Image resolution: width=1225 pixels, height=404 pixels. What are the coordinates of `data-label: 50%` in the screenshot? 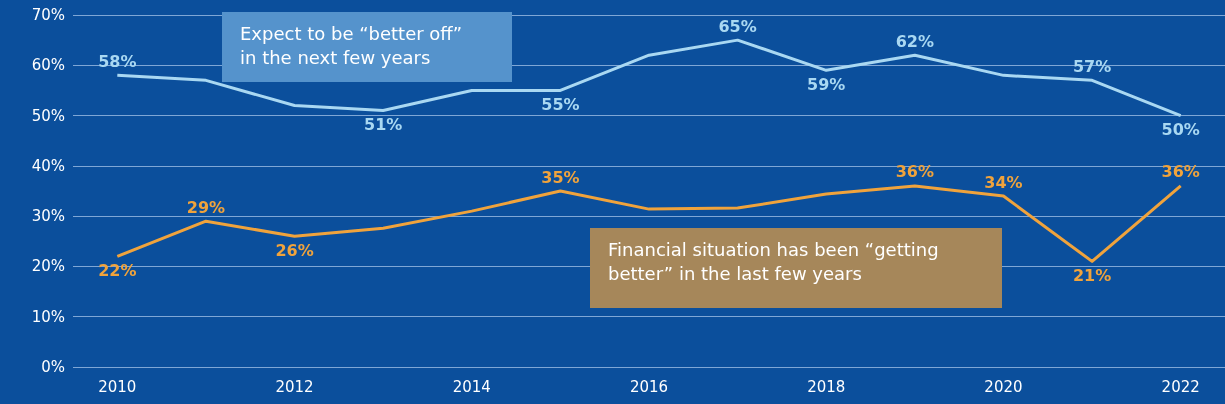 It's located at (1180, 130).